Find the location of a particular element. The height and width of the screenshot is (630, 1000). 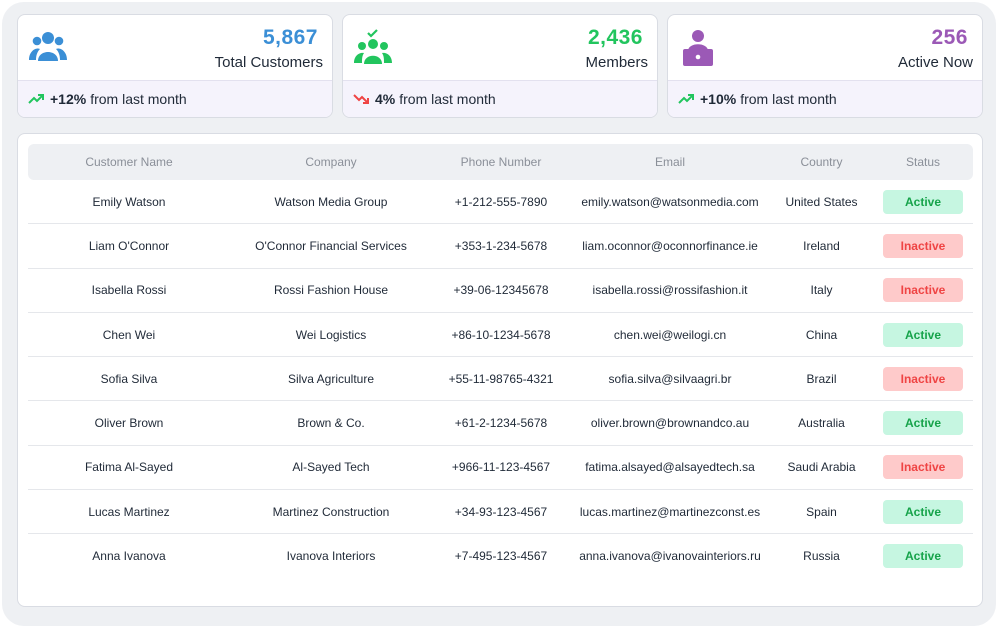

phone-cell: +86-10-1234-5678 is located at coordinates (501, 335).